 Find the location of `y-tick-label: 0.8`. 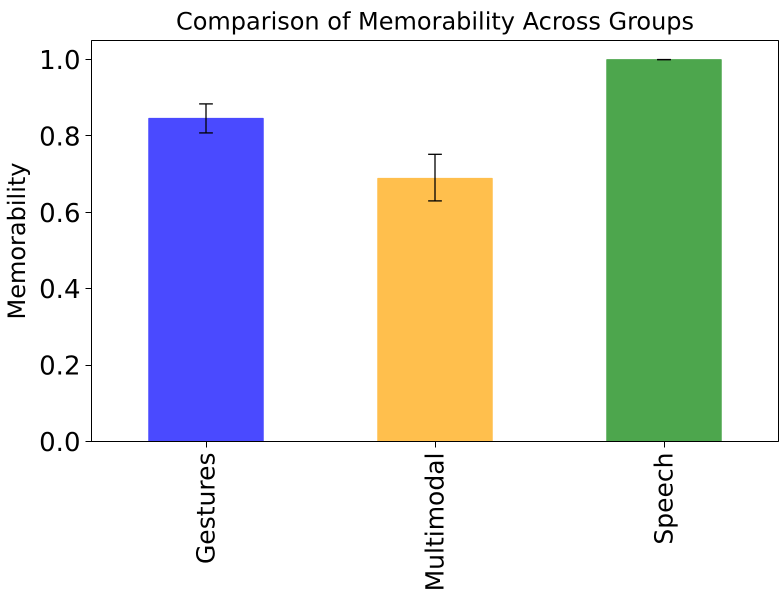

y-tick-label: 0.8 is located at coordinates (60, 137).